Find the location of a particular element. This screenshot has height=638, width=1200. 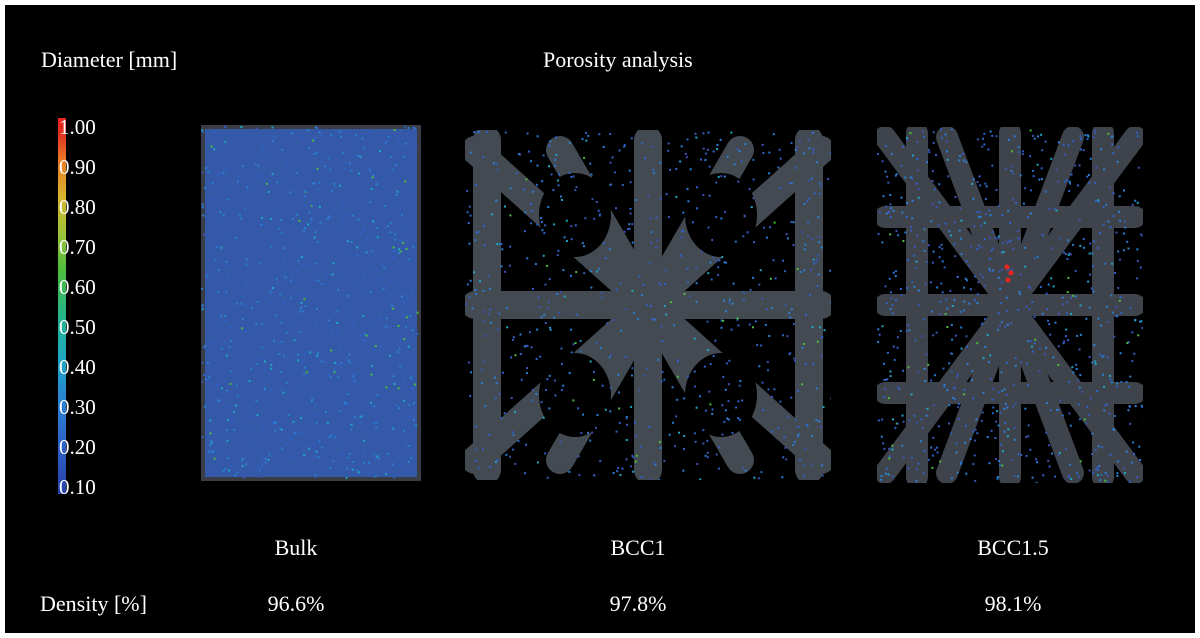

sample-label-bcc15: BCC1.5 is located at coordinates (1013, 547).